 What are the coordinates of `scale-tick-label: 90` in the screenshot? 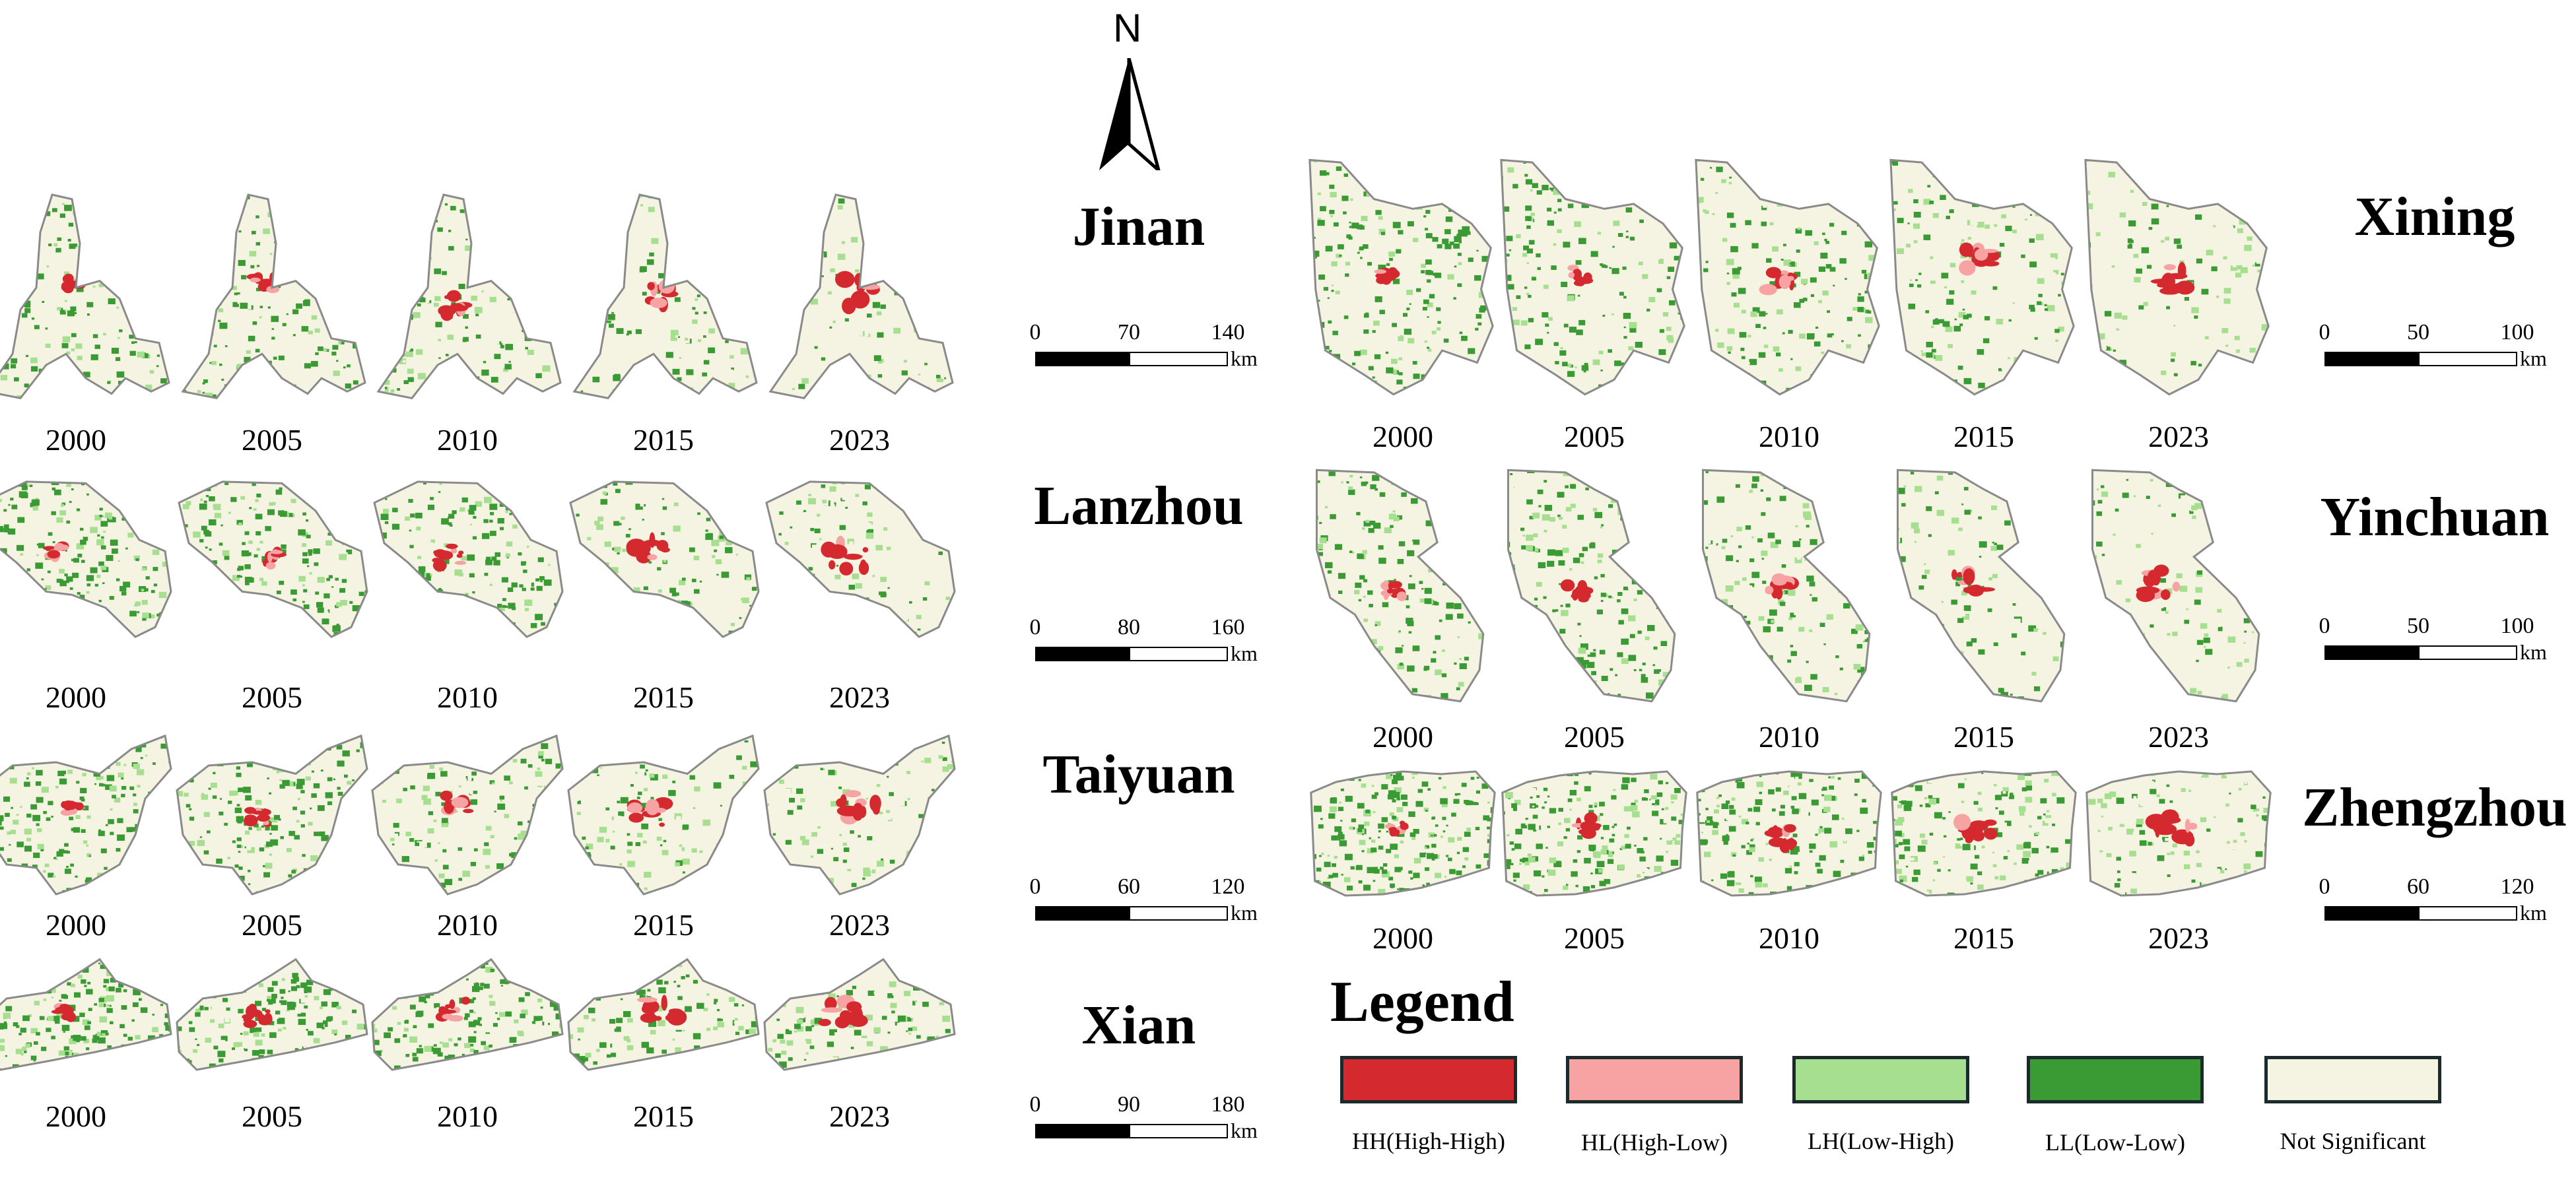 It's located at (1129, 1104).